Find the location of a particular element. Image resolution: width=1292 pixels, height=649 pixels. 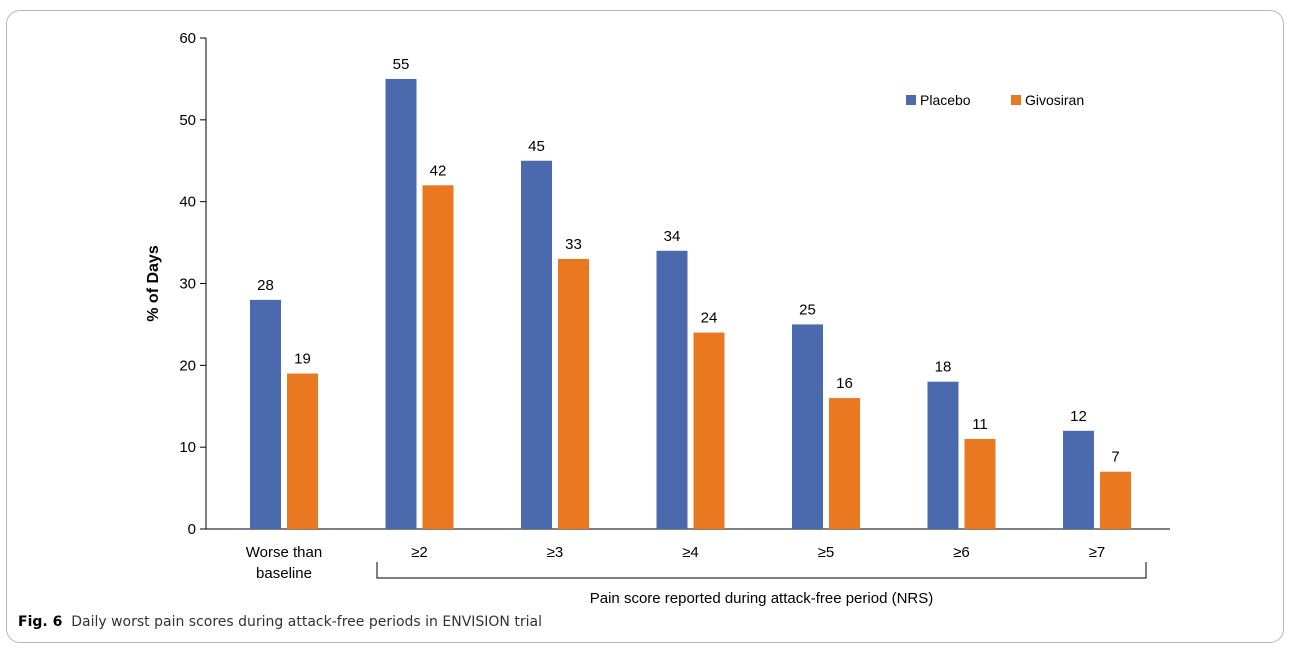

category-label: ≥3 is located at coordinates (555, 552).